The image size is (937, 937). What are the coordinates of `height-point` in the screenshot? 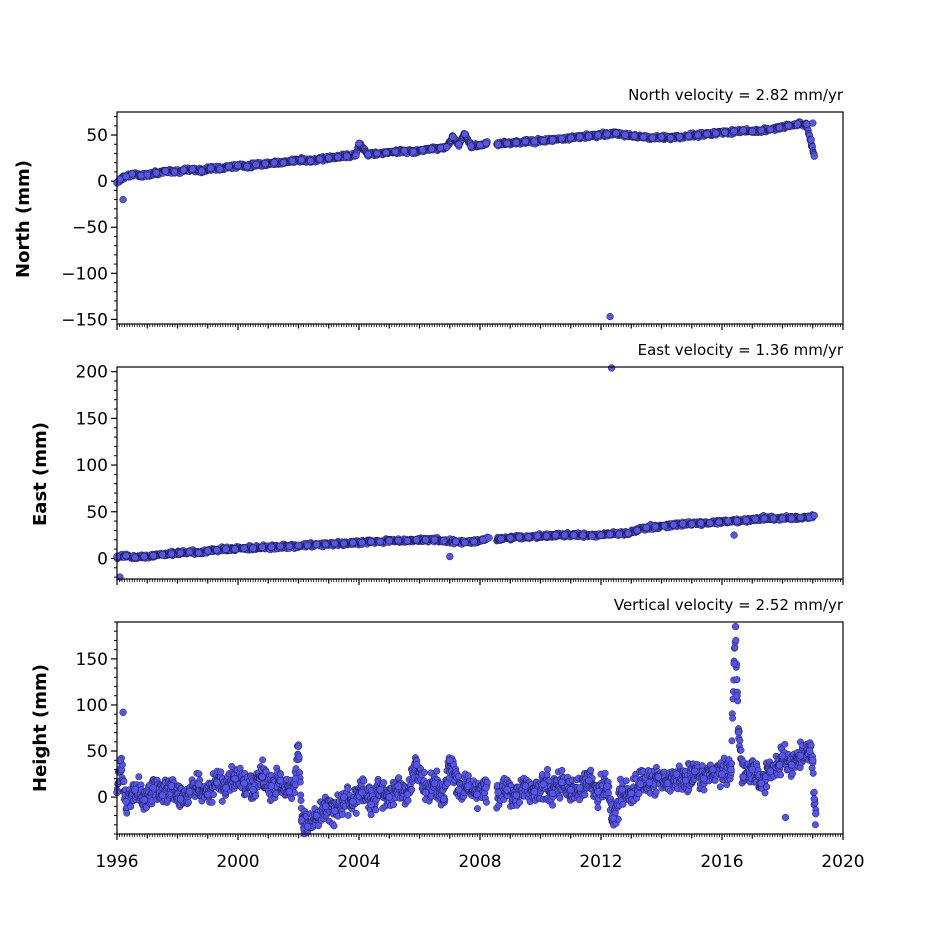 It's located at (124, 781).